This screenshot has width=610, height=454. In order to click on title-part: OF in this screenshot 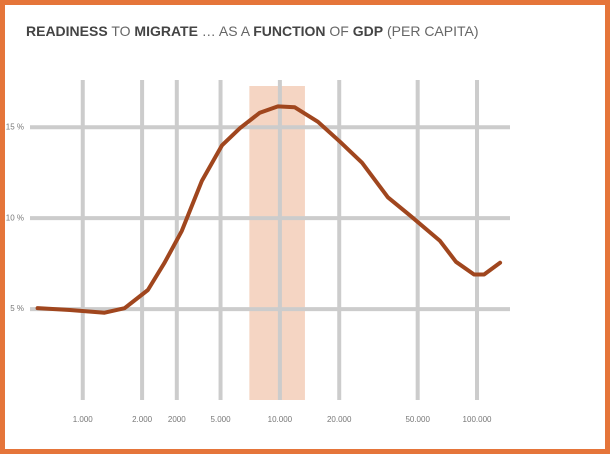, I will do `click(339, 31)`.